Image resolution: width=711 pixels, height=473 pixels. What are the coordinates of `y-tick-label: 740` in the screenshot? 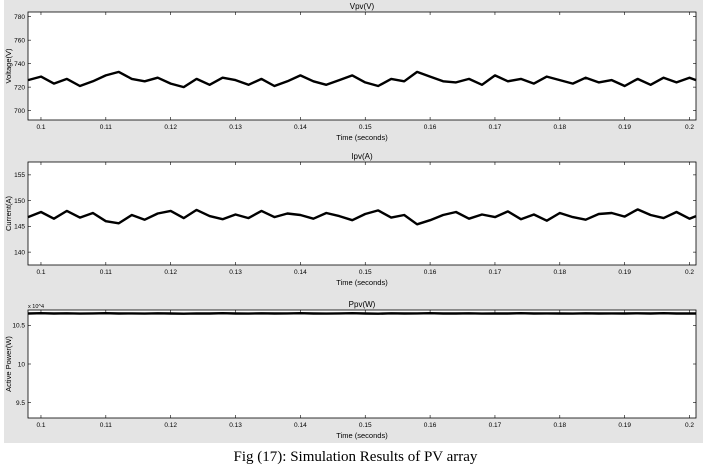 It's located at (19, 64).